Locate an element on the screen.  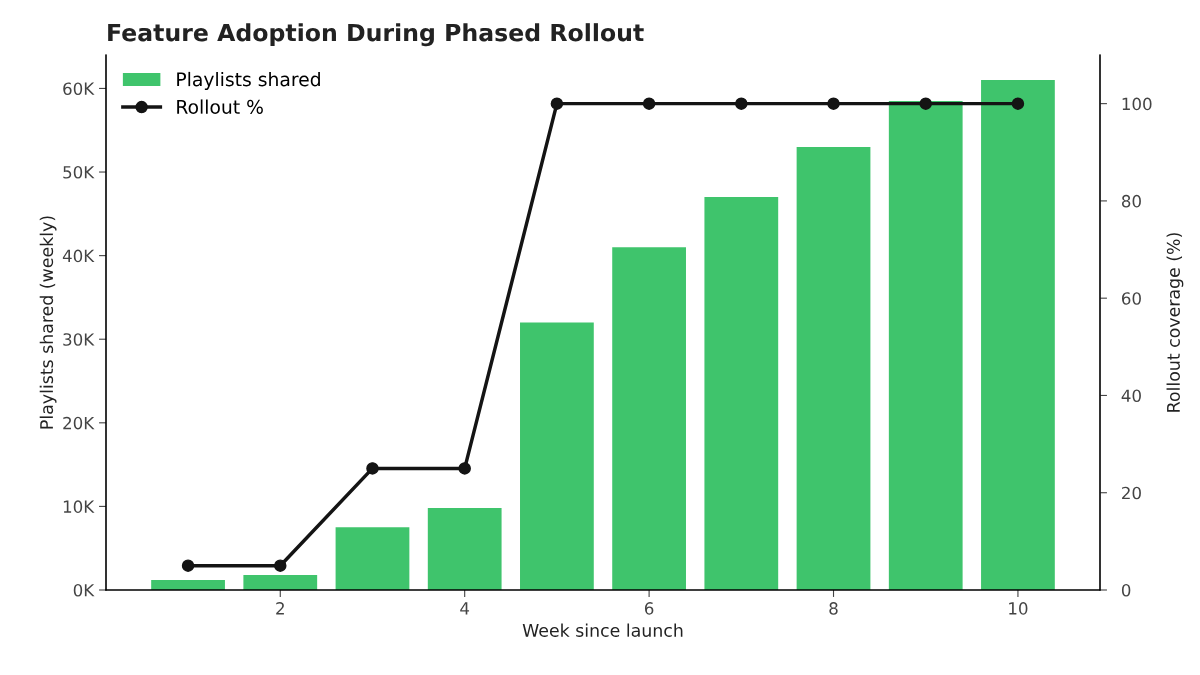
legend-label: Rollout % is located at coordinates (220, 106).